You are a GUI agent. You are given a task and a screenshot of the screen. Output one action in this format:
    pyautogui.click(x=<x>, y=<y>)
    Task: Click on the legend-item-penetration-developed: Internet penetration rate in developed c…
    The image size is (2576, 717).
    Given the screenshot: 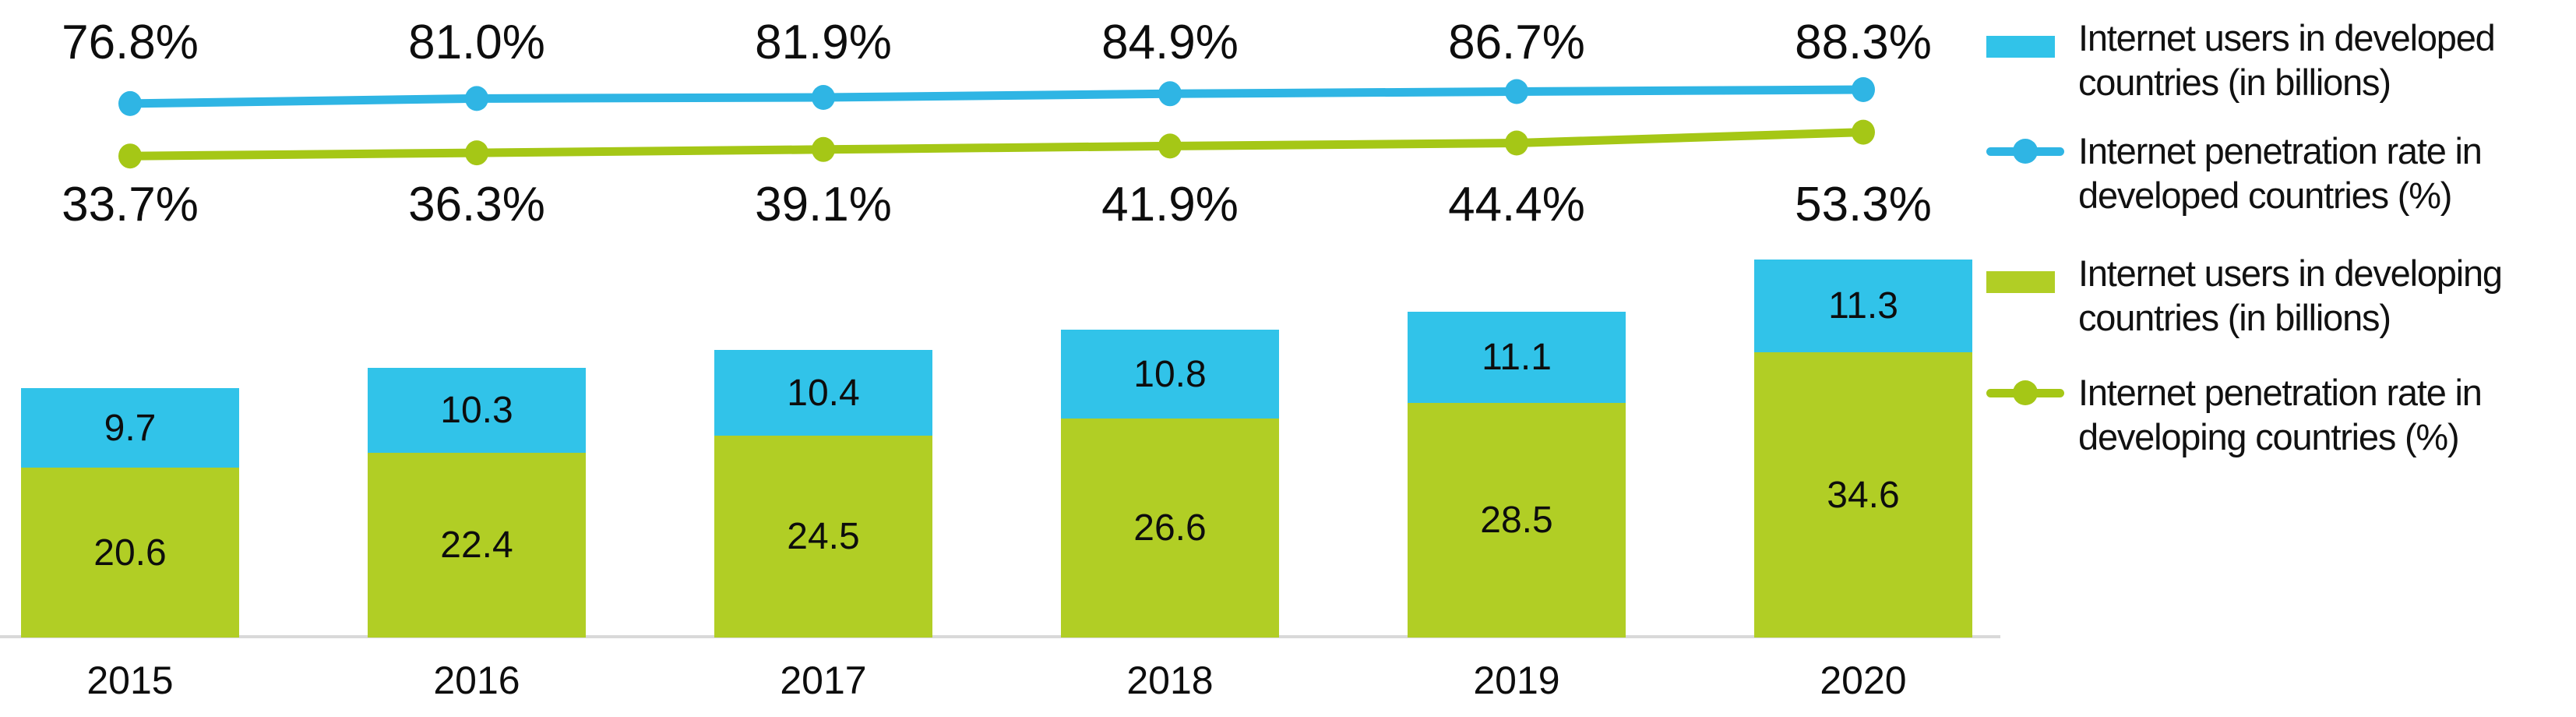 What is the action you would take?
    pyautogui.click(x=2281, y=173)
    